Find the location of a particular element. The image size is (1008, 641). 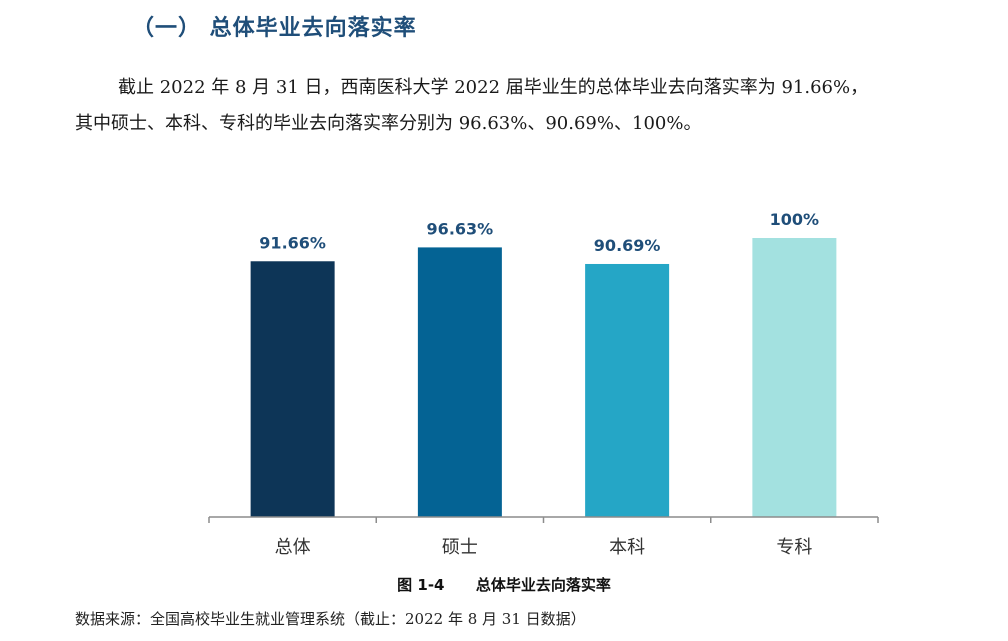

data-label-0: 91.66% is located at coordinates (292, 242).